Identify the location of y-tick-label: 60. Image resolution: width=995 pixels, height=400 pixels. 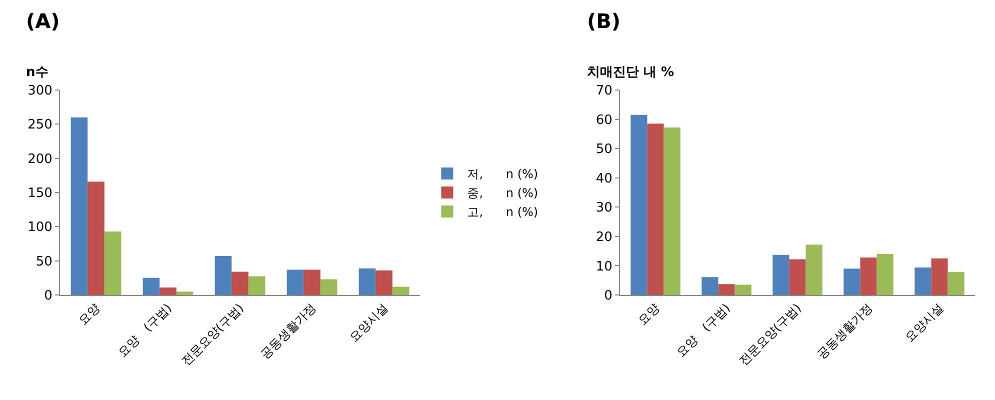
(604, 120).